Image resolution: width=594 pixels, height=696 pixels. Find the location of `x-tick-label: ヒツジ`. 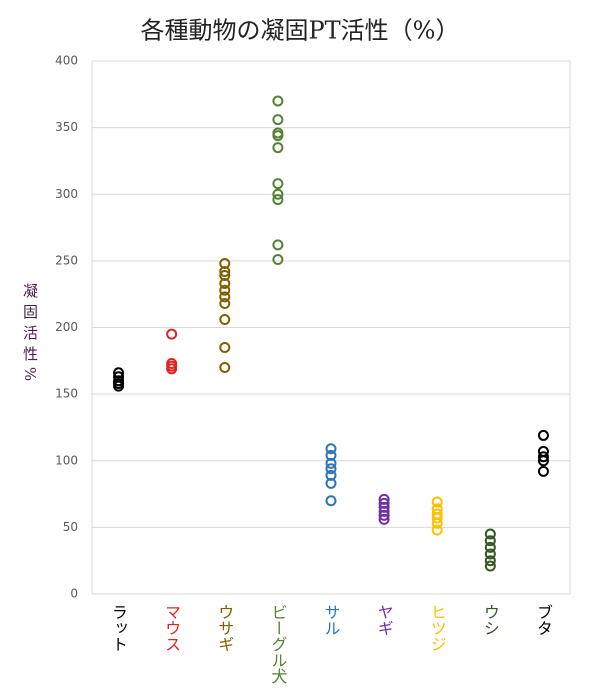

x-tick-label: ヒツジ is located at coordinates (437, 628).